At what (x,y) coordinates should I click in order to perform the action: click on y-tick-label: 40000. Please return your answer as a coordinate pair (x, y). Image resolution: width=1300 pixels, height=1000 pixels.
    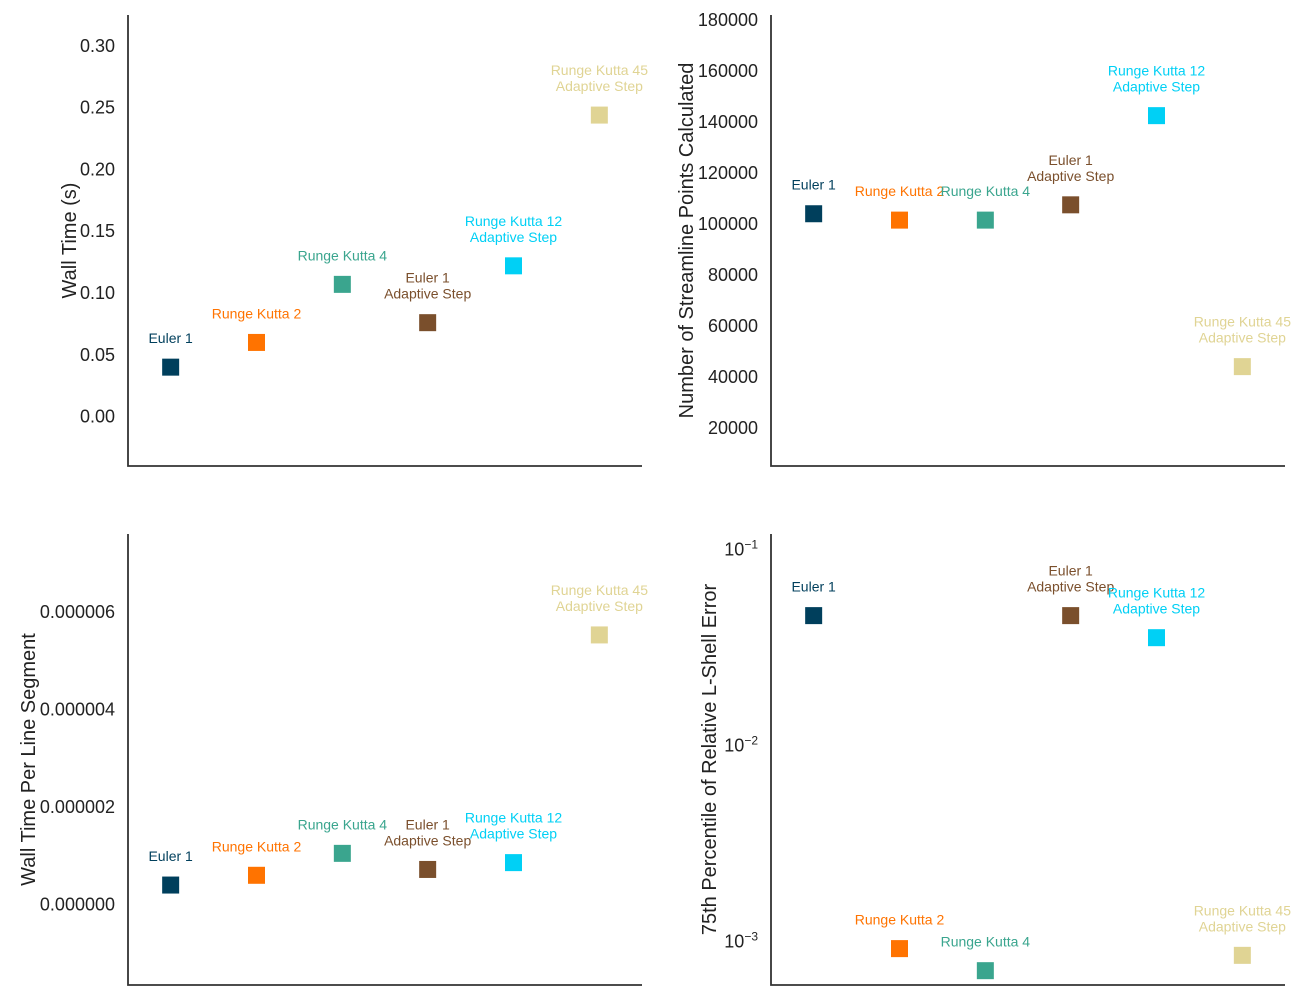
    Looking at the image, I should click on (733, 377).